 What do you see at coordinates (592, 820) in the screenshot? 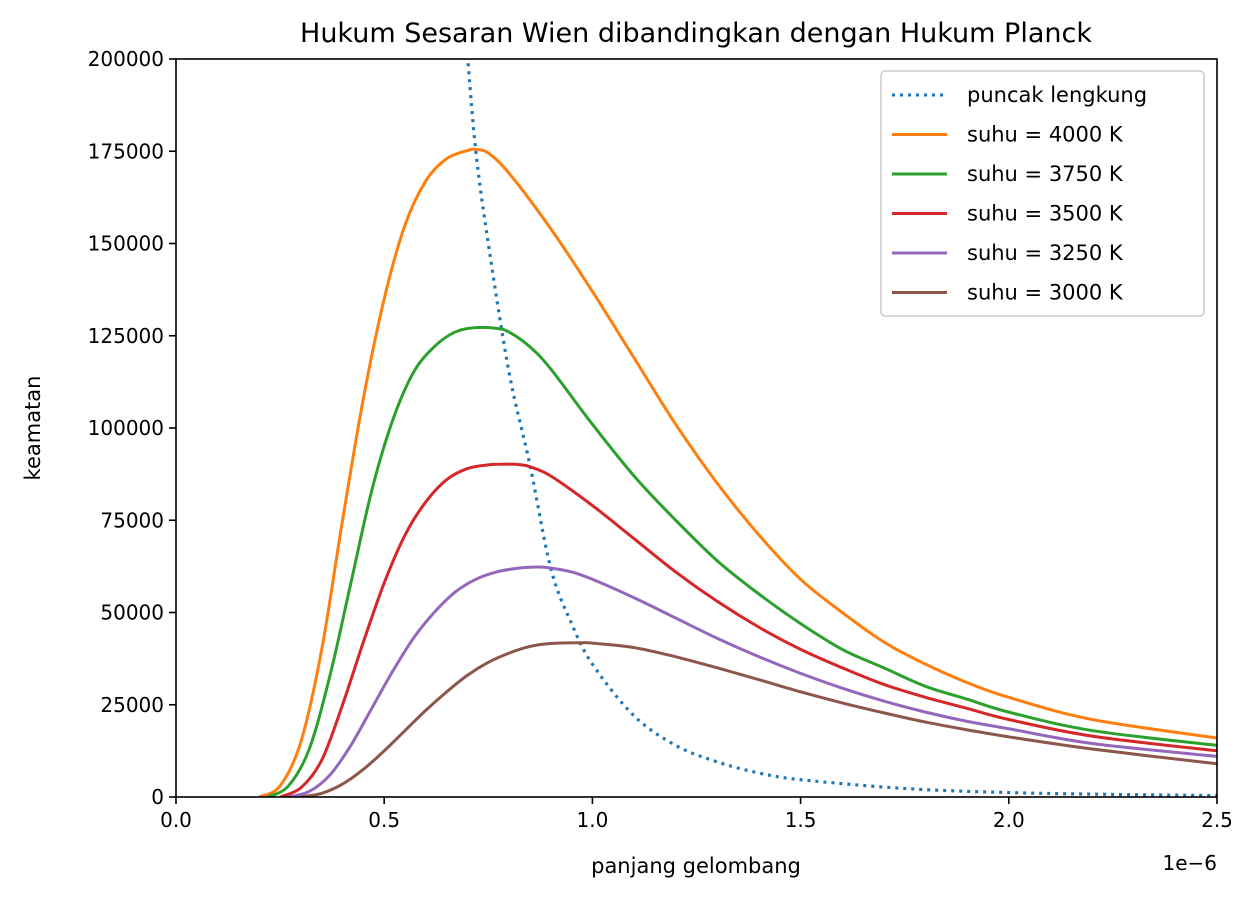
I see `x-tick-label: 1.0` at bounding box center [592, 820].